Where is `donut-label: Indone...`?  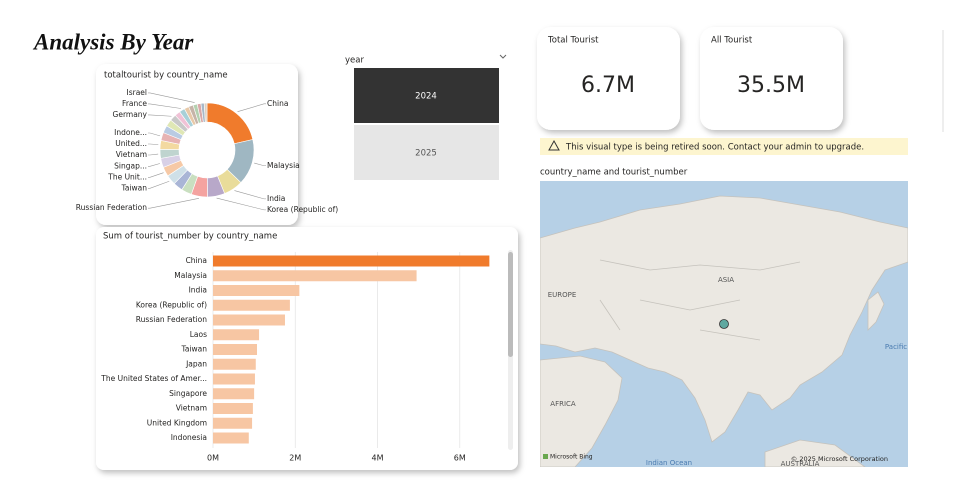 donut-label: Indone... is located at coordinates (130, 132).